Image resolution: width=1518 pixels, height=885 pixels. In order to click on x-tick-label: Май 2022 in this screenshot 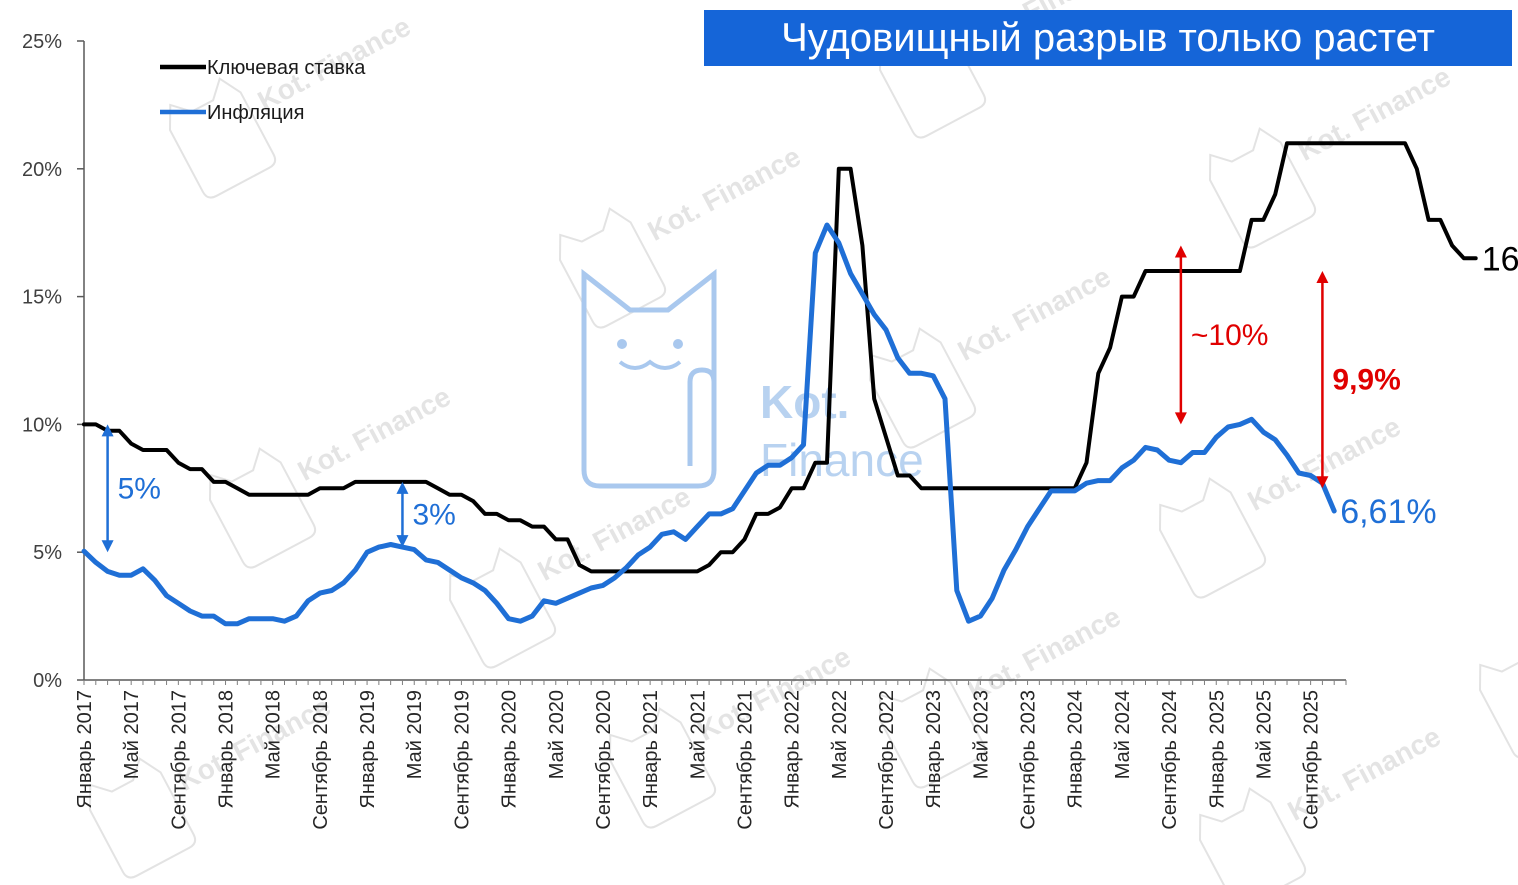, I will do `click(840, 734)`.